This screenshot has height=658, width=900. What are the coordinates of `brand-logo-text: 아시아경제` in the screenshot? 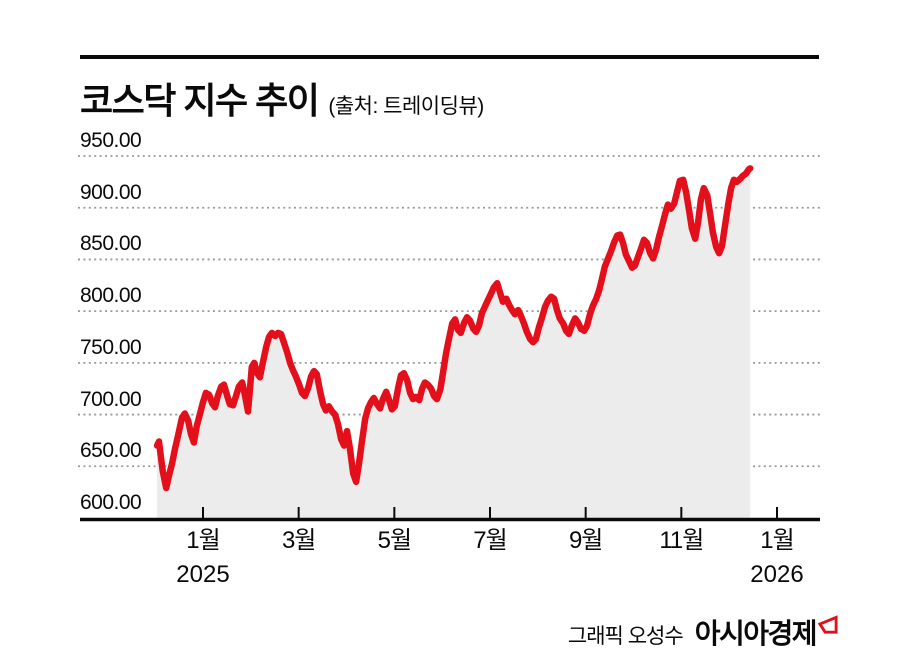 It's located at (756, 633).